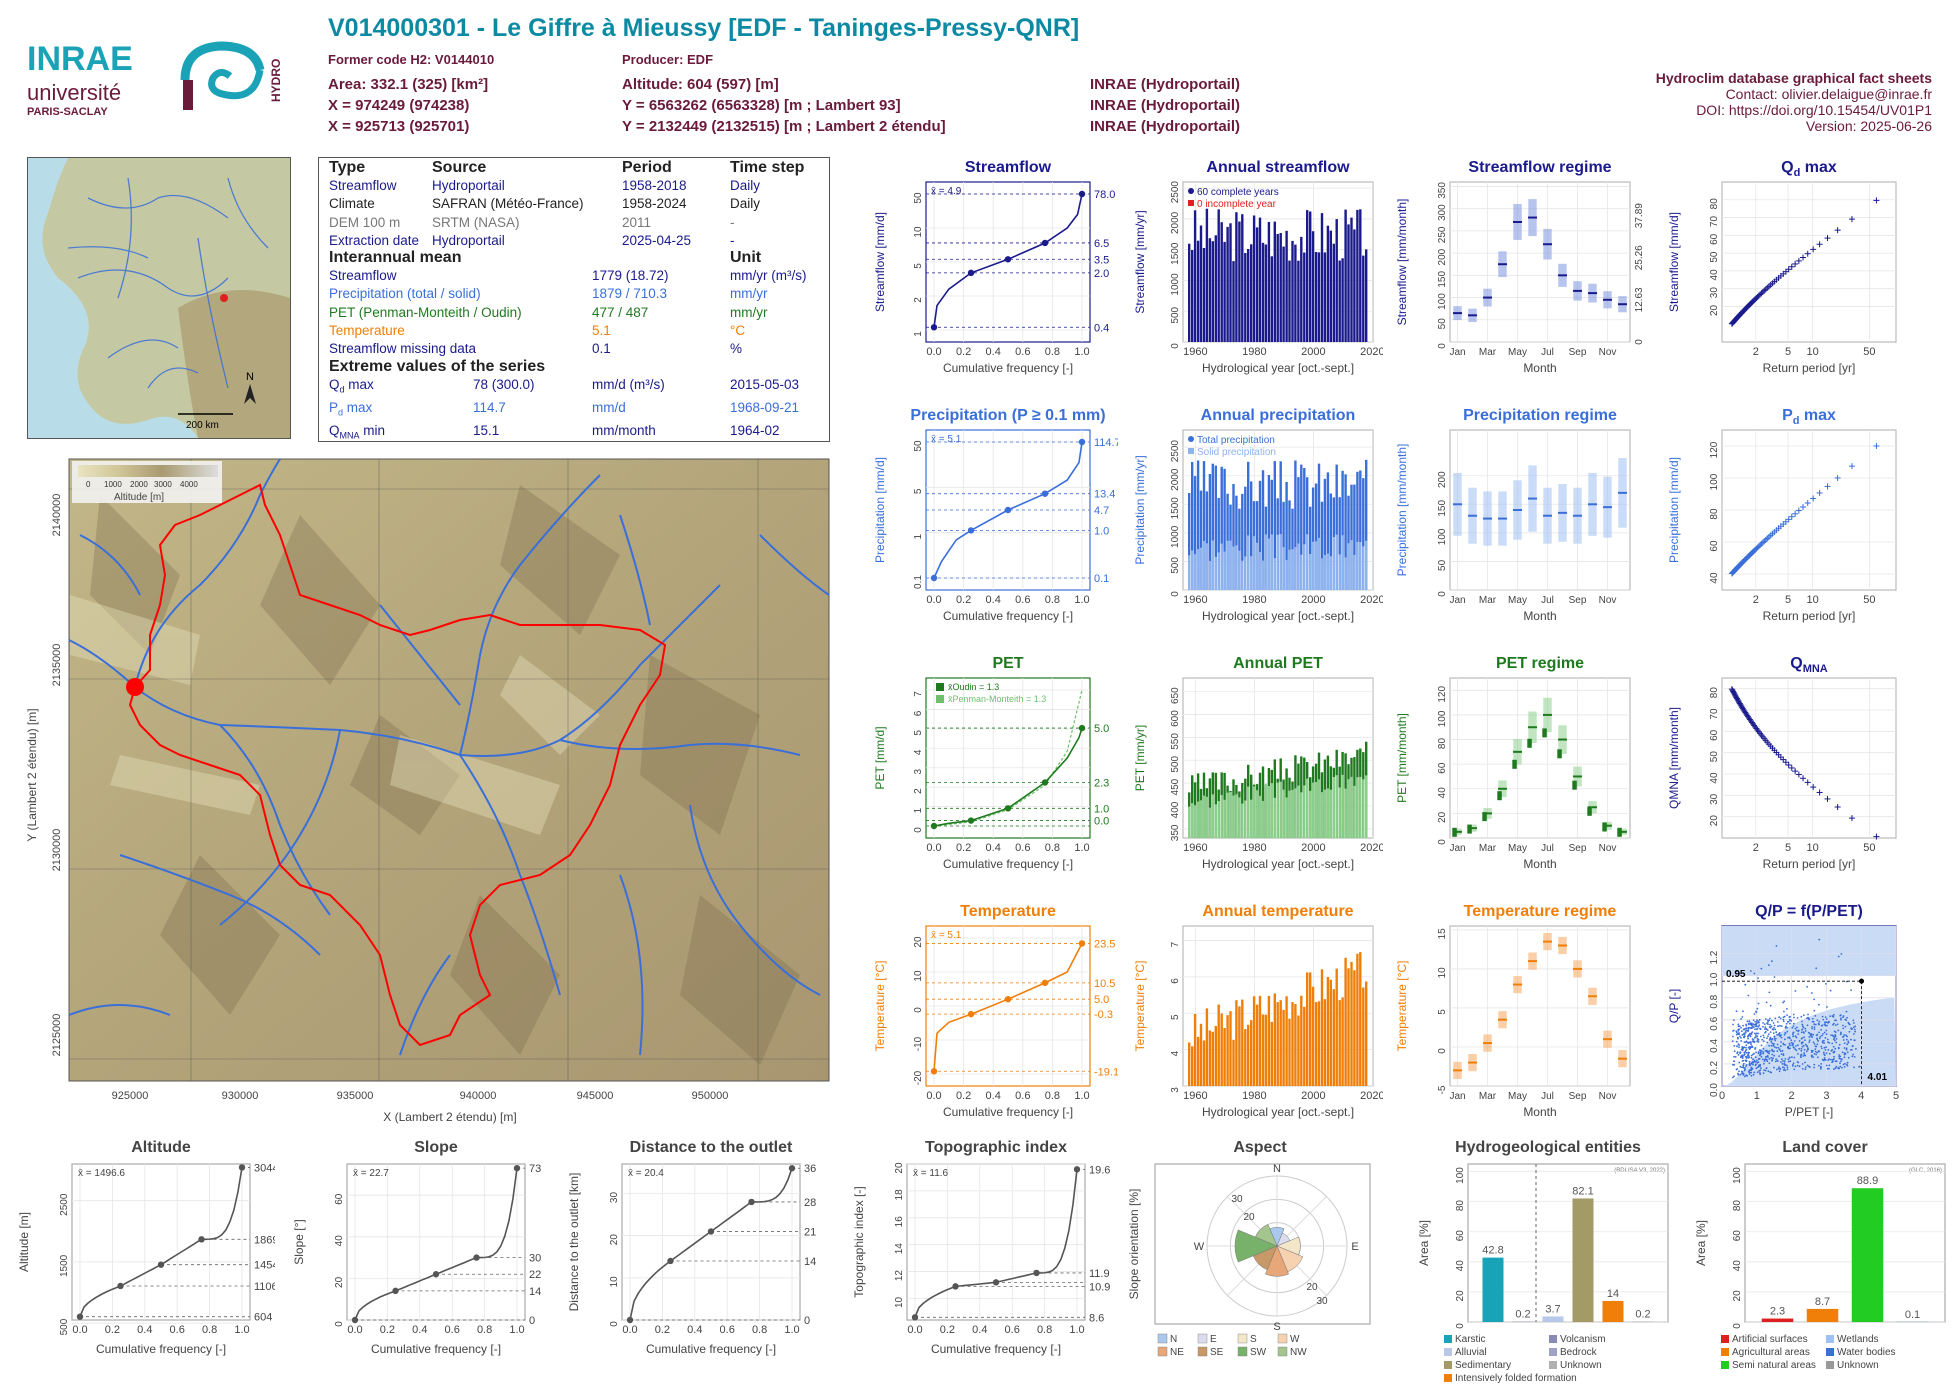 This screenshot has height=1388, width=1960. I want to click on y-tick: 100, so click(1442, 536).